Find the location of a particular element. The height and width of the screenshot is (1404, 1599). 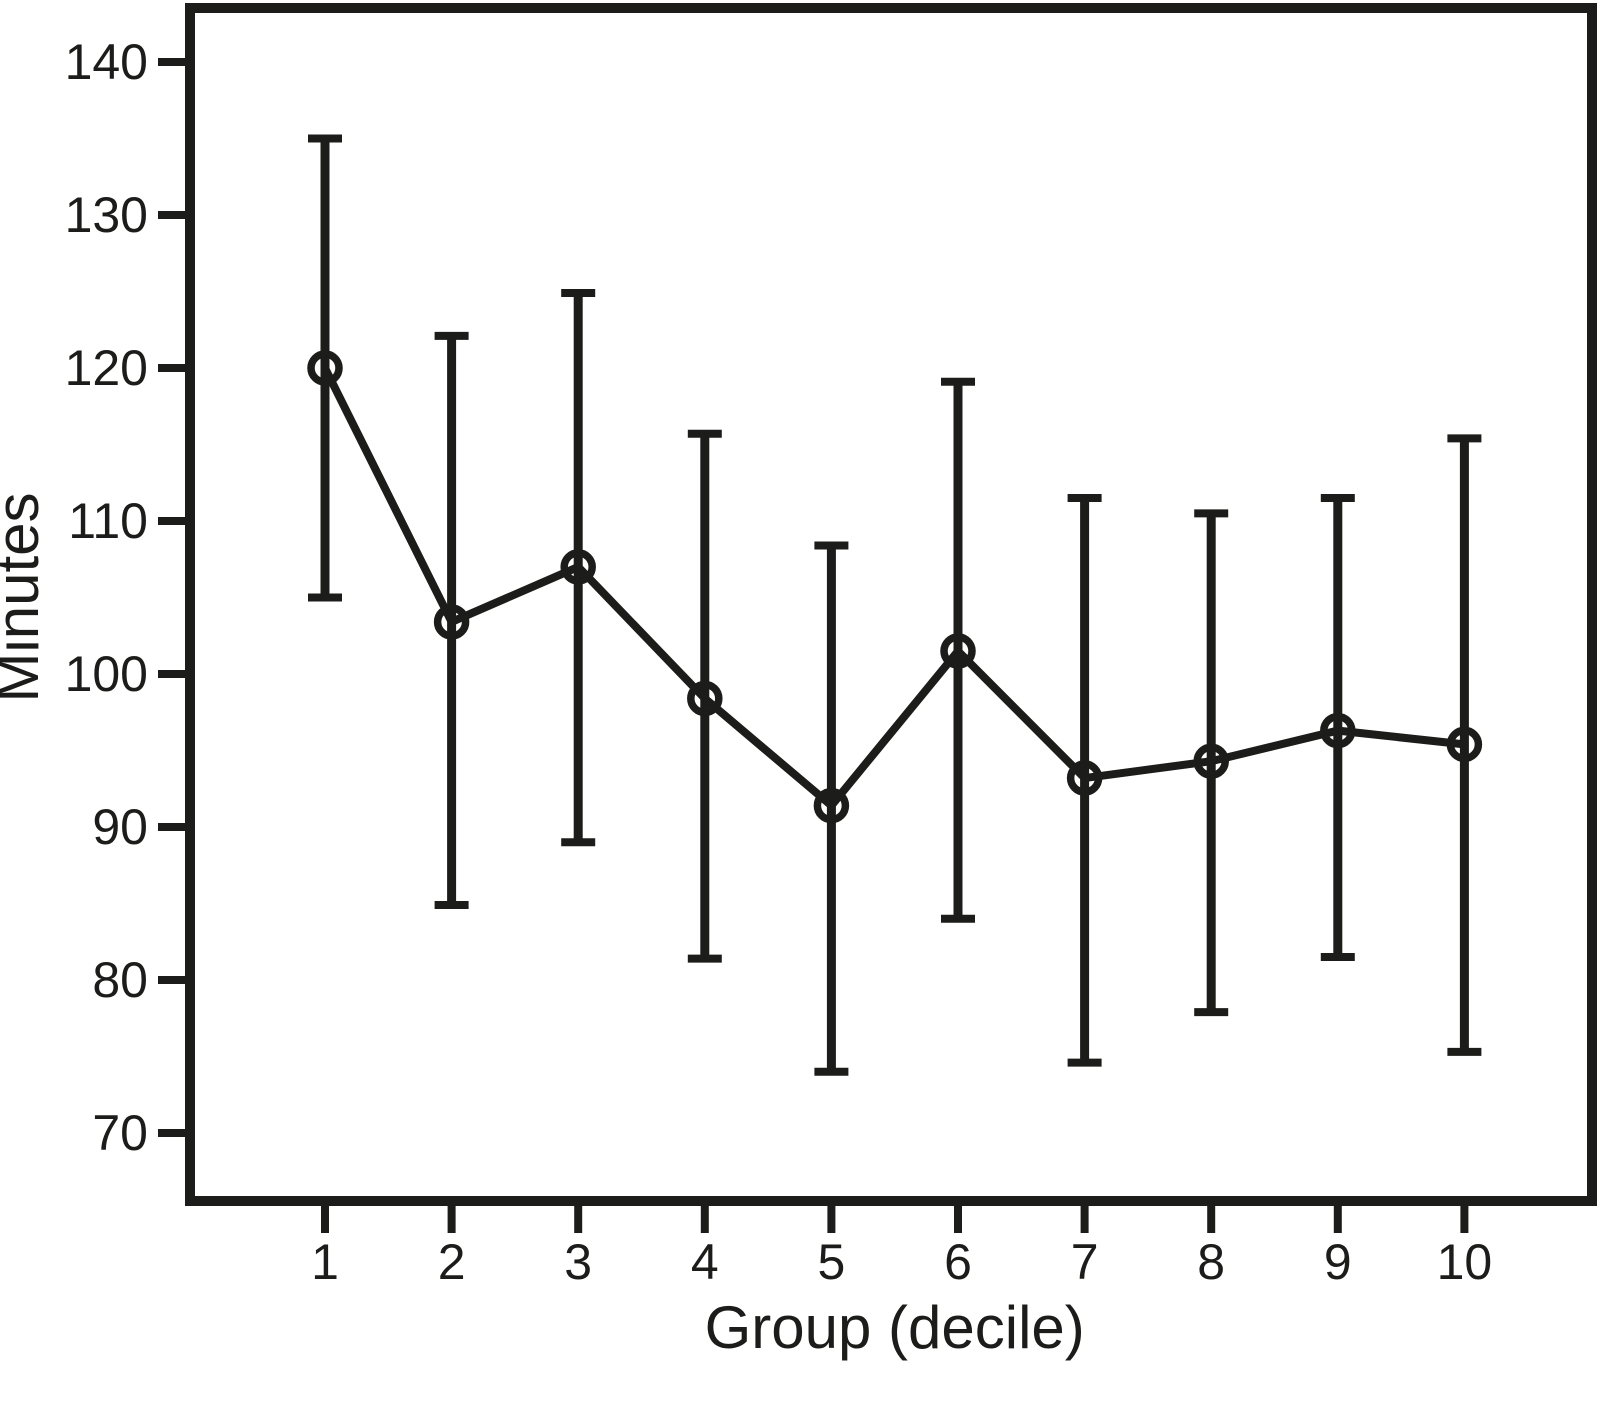

x-tick-label: 2 is located at coordinates (452, 1262).